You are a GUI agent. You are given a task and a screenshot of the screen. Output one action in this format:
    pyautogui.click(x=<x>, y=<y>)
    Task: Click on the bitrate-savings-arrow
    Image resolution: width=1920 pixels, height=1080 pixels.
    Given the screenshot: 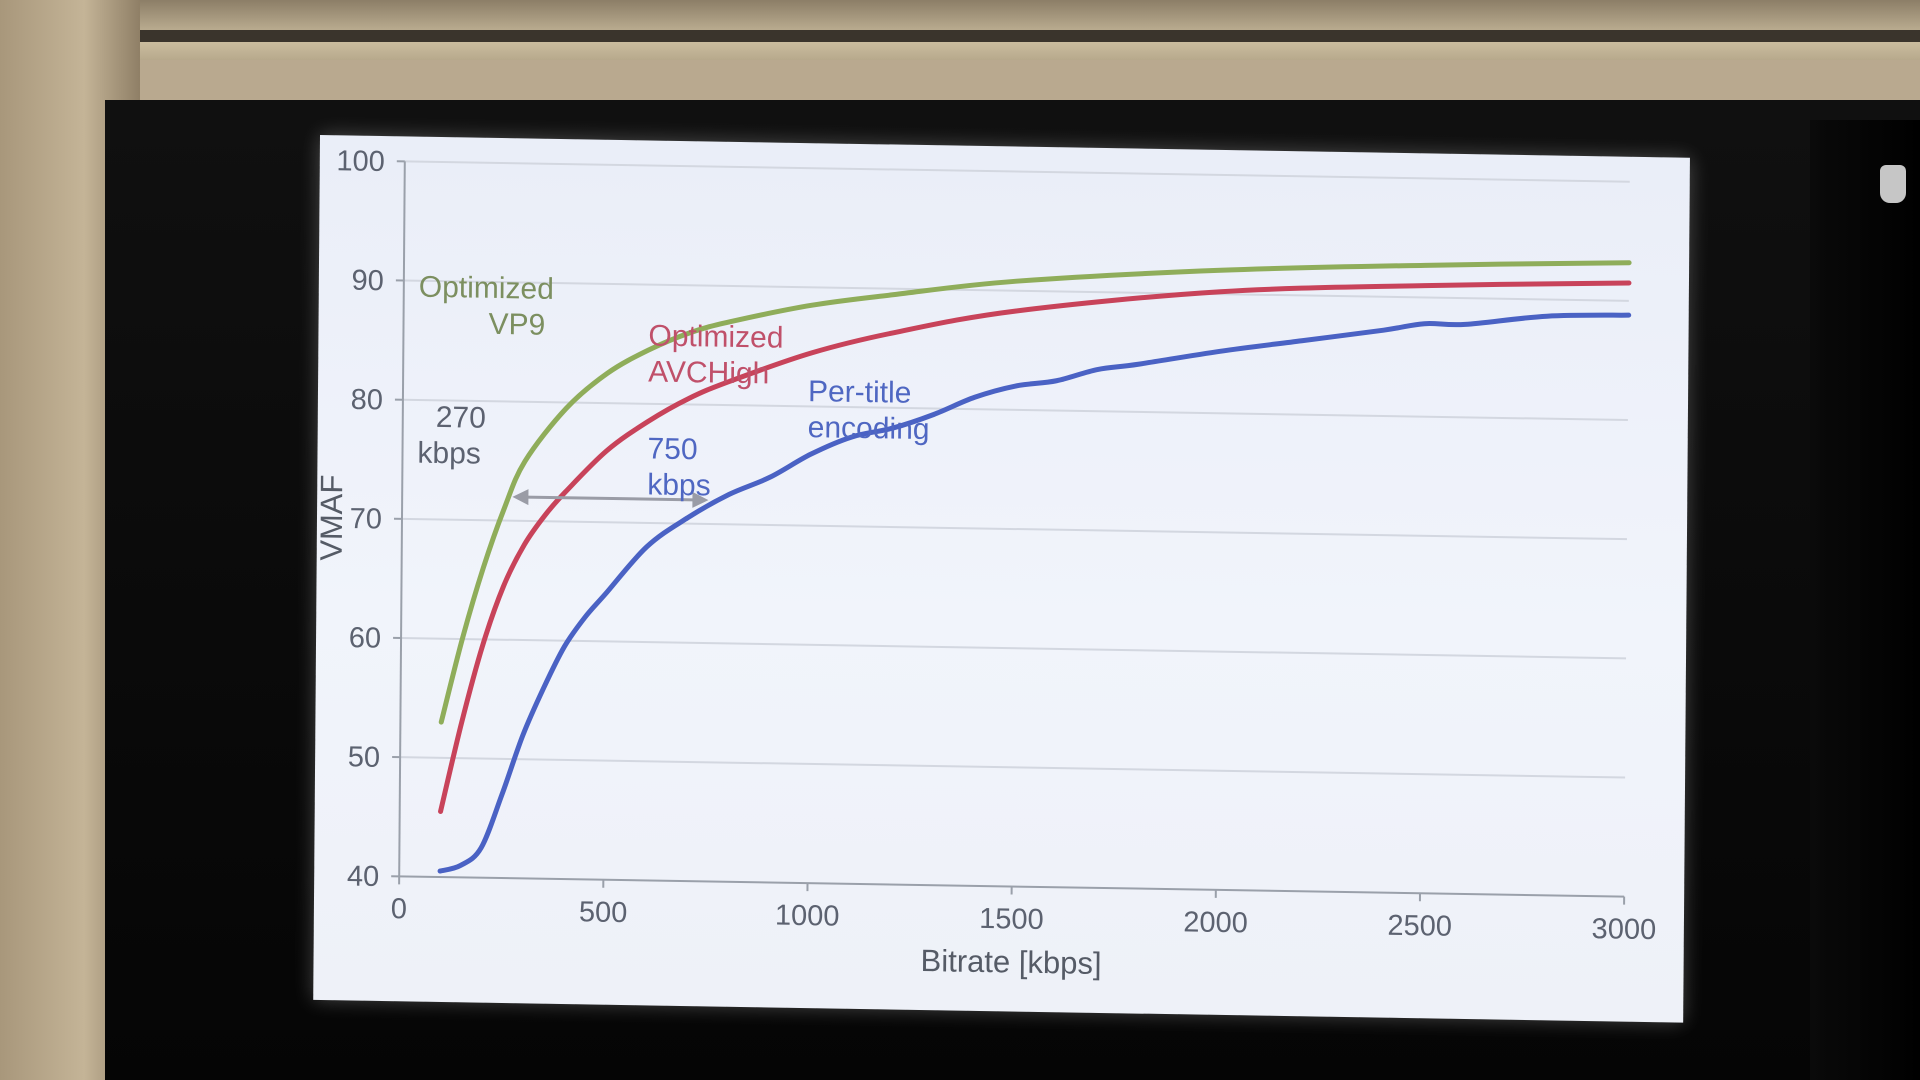 What is the action you would take?
    pyautogui.click(x=610, y=498)
    